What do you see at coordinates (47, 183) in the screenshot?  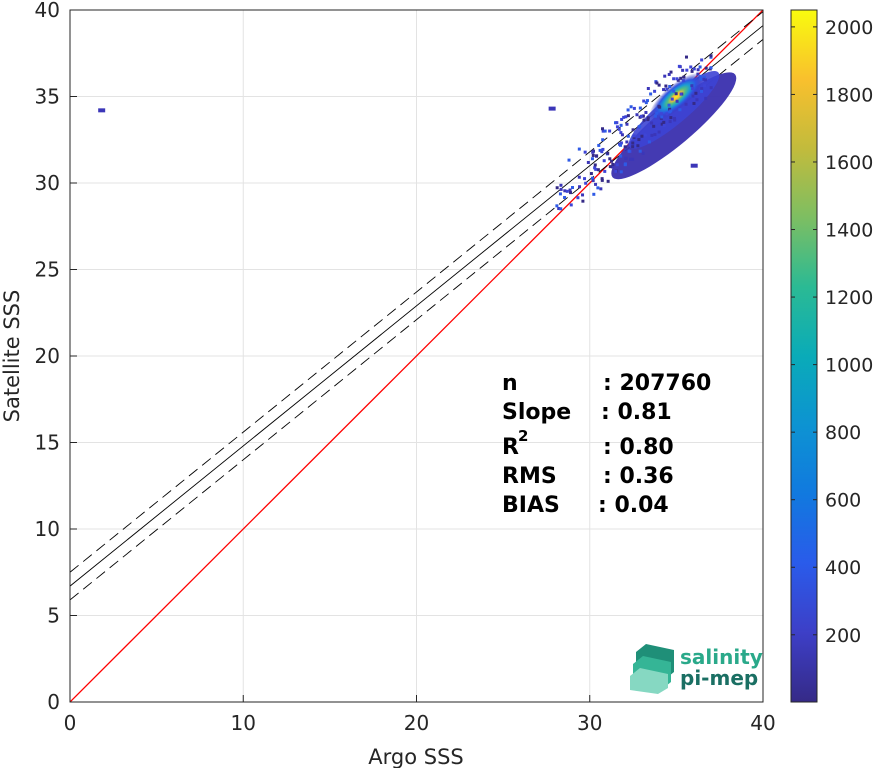 I see `y-tick-label: 30` at bounding box center [47, 183].